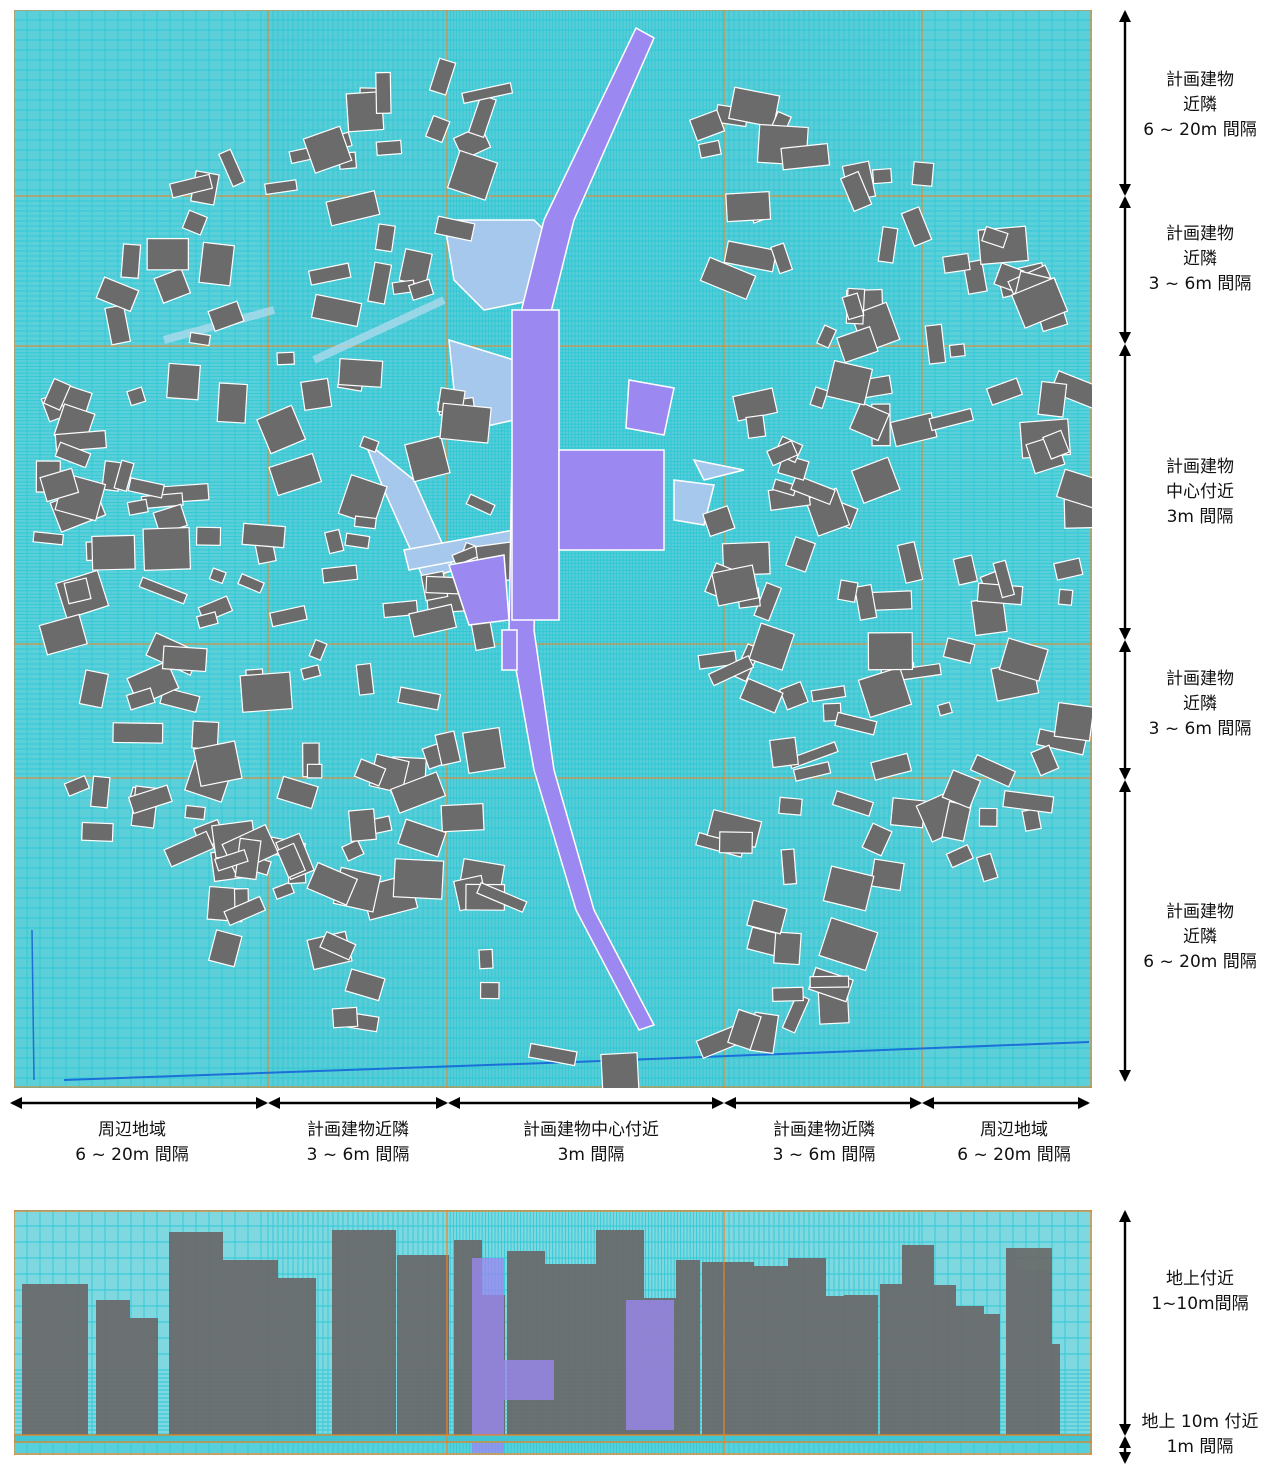 The height and width of the screenshot is (1465, 1275). I want to click on label-line: 6 ~ 20m 間隔, so click(1200, 962).